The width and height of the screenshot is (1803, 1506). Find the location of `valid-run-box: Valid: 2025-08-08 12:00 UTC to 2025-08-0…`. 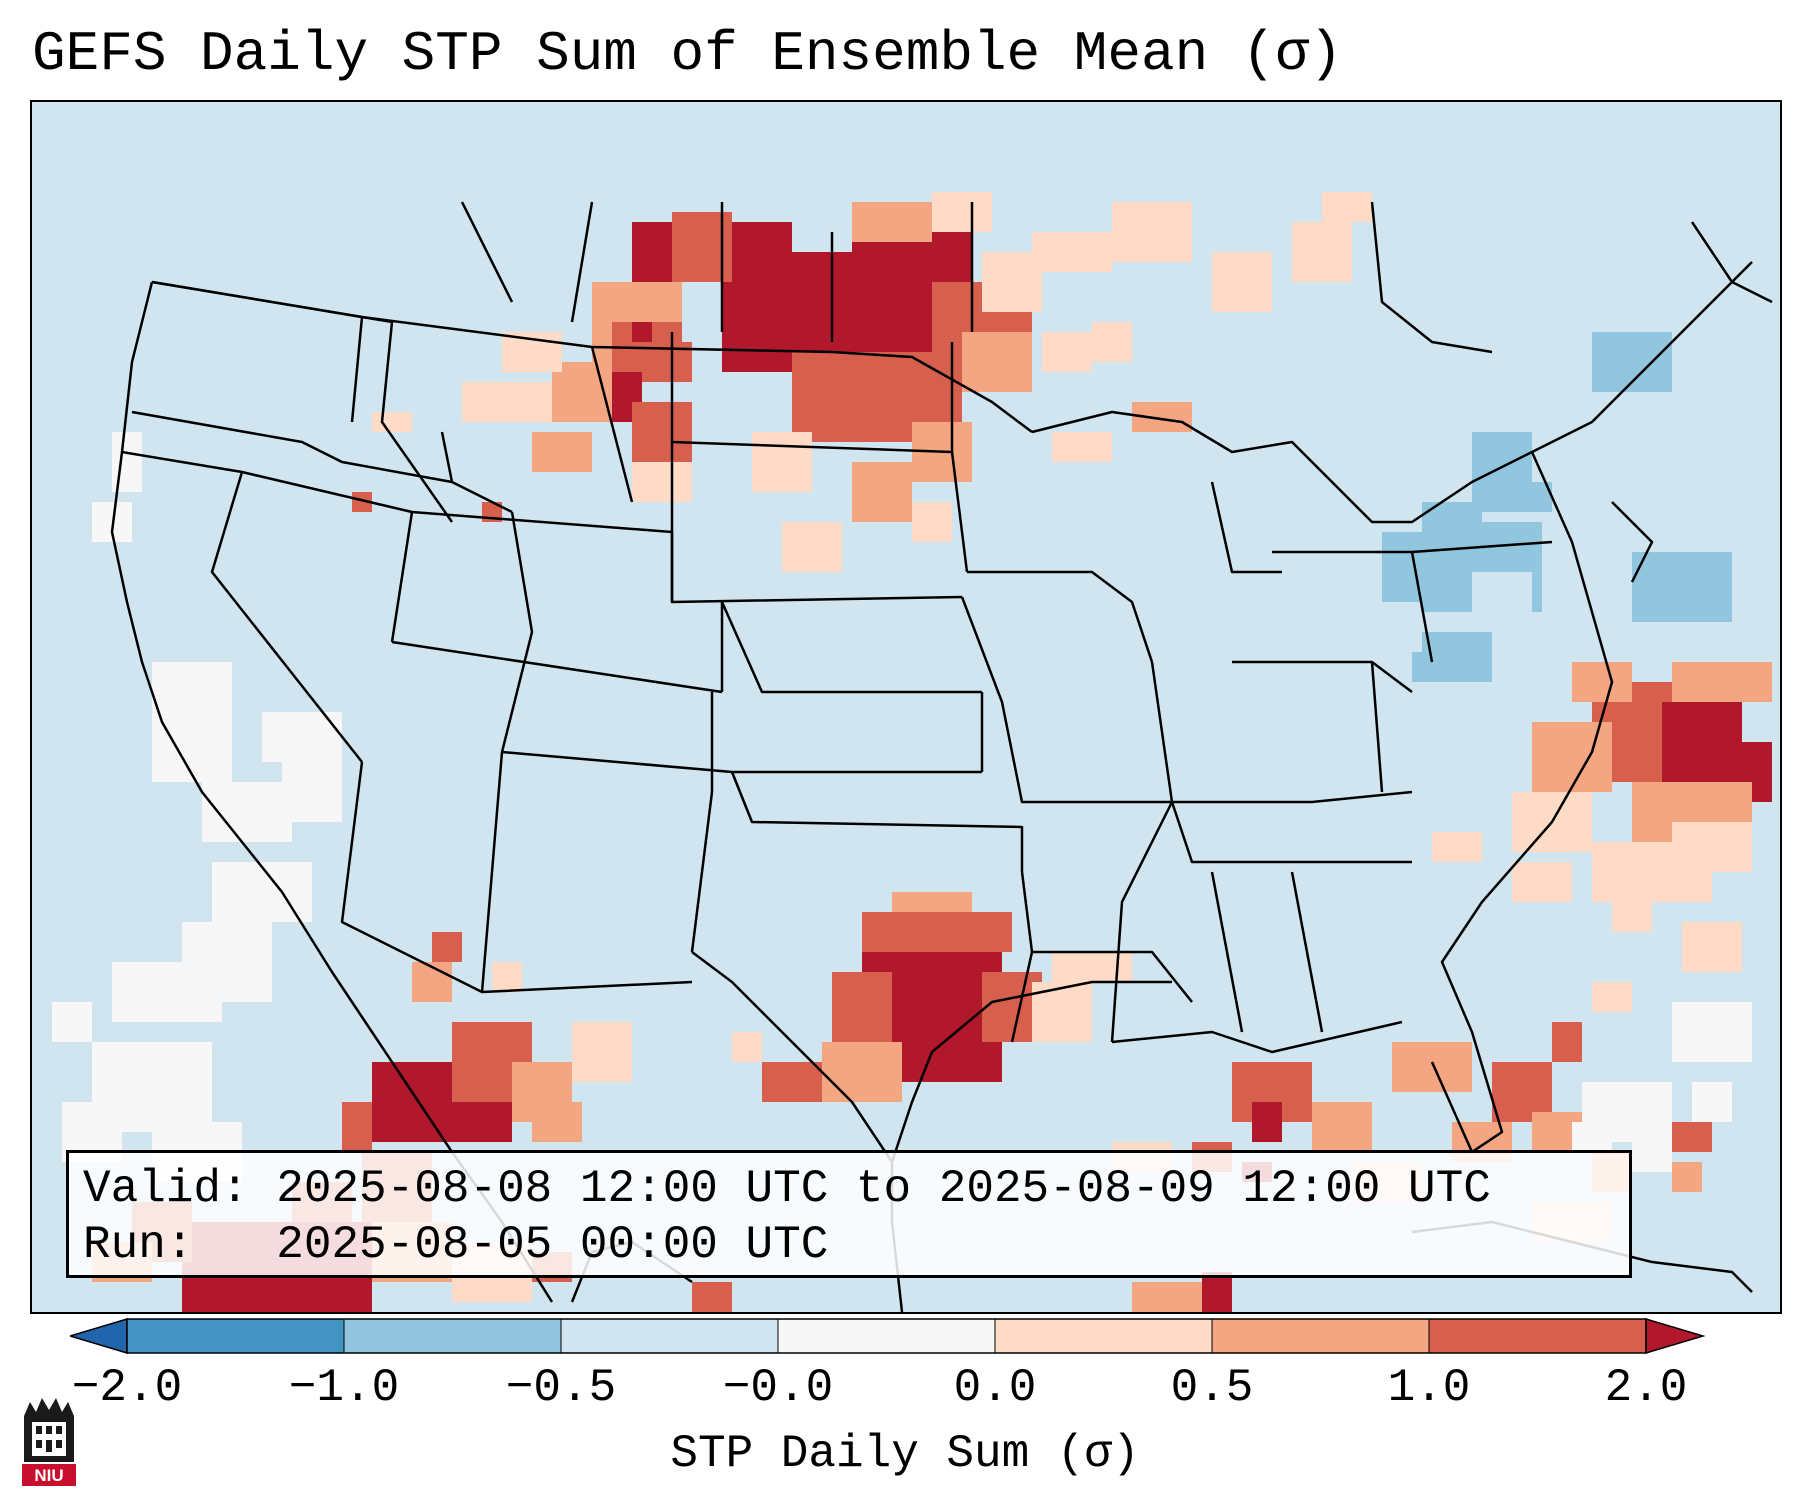

valid-run-box: Valid: 2025-08-08 12:00 UTC to 2025-08-0… is located at coordinates (849, 1214).